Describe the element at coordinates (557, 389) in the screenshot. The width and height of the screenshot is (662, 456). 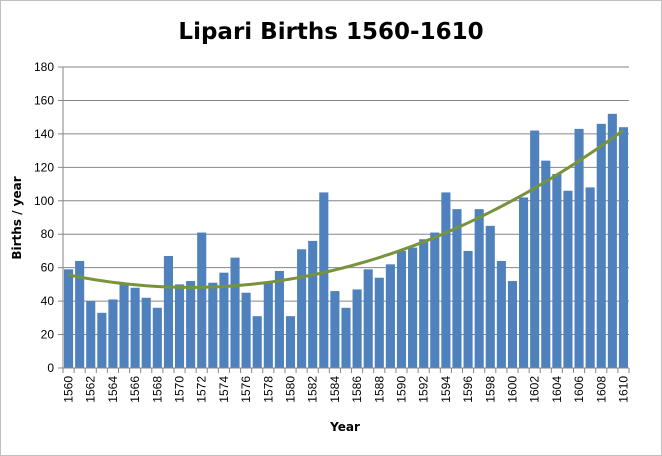
I see `x-tick-label: 1604` at that location.